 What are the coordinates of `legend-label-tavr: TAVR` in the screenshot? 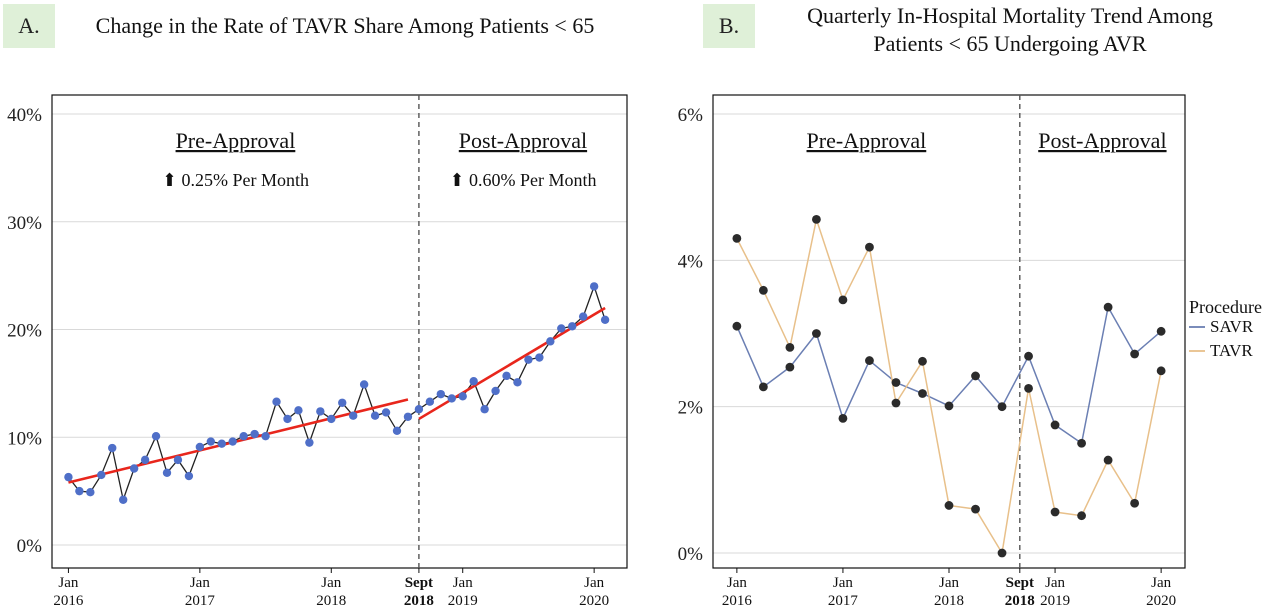 It's located at (1231, 350).